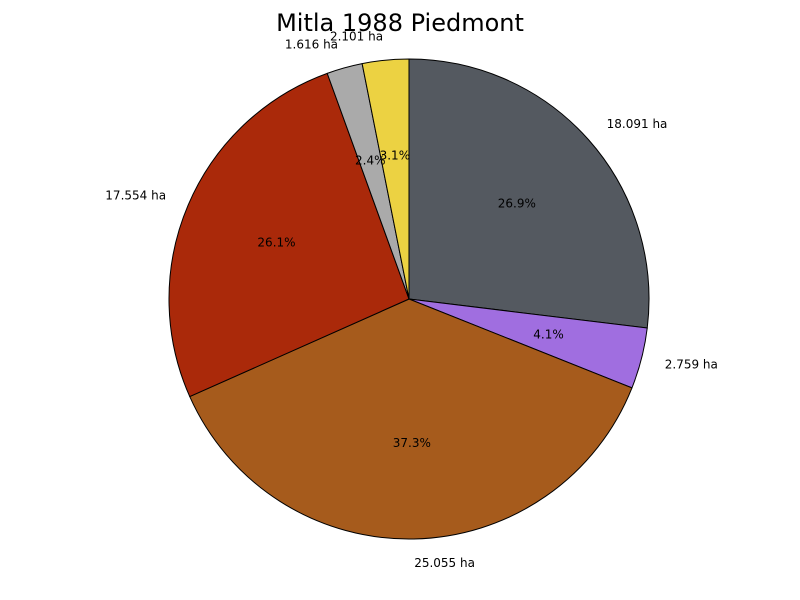 This screenshot has width=800, height=600. What do you see at coordinates (311, 45) in the screenshot?
I see `slice-value-label-4: 1.616 ha` at bounding box center [311, 45].